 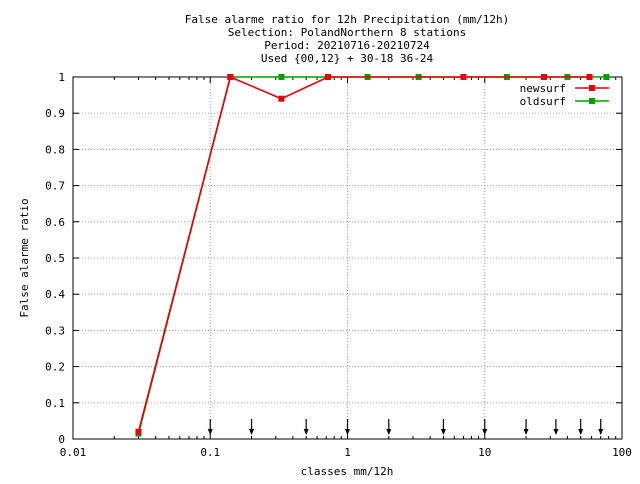 What do you see at coordinates (55, 113) in the screenshot?
I see `y-tick-label: 0.9` at bounding box center [55, 113].